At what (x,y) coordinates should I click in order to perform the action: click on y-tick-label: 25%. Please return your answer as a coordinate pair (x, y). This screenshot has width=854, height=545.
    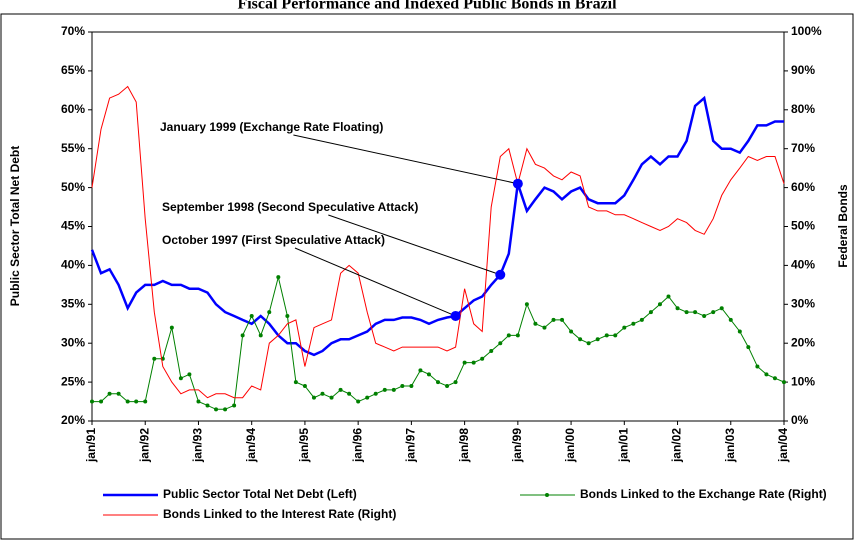
    Looking at the image, I should click on (73, 381).